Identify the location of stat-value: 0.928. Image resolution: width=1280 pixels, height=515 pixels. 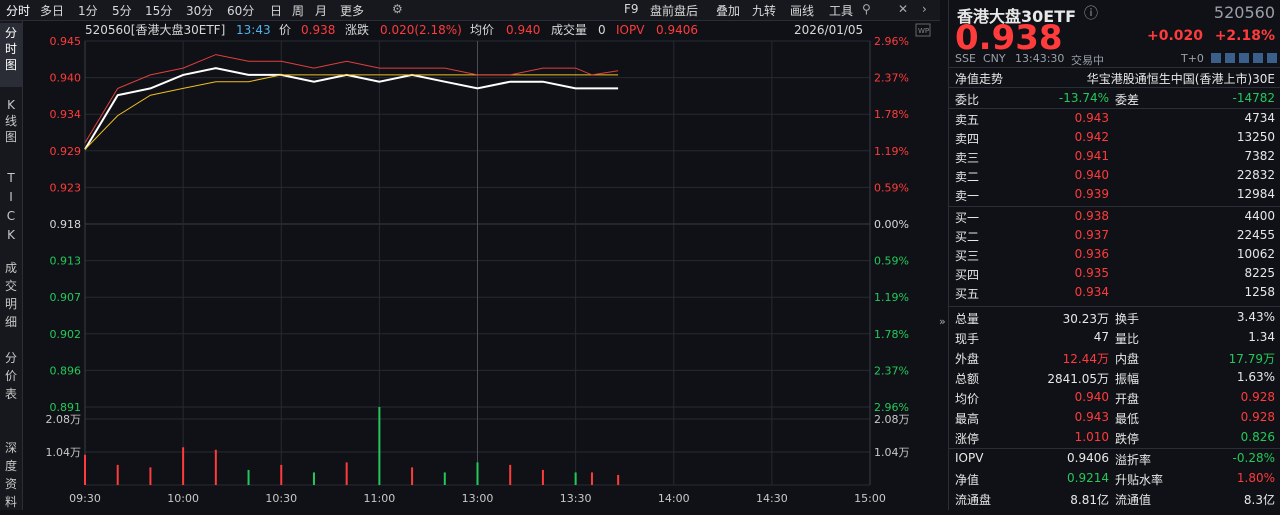
(1257, 417).